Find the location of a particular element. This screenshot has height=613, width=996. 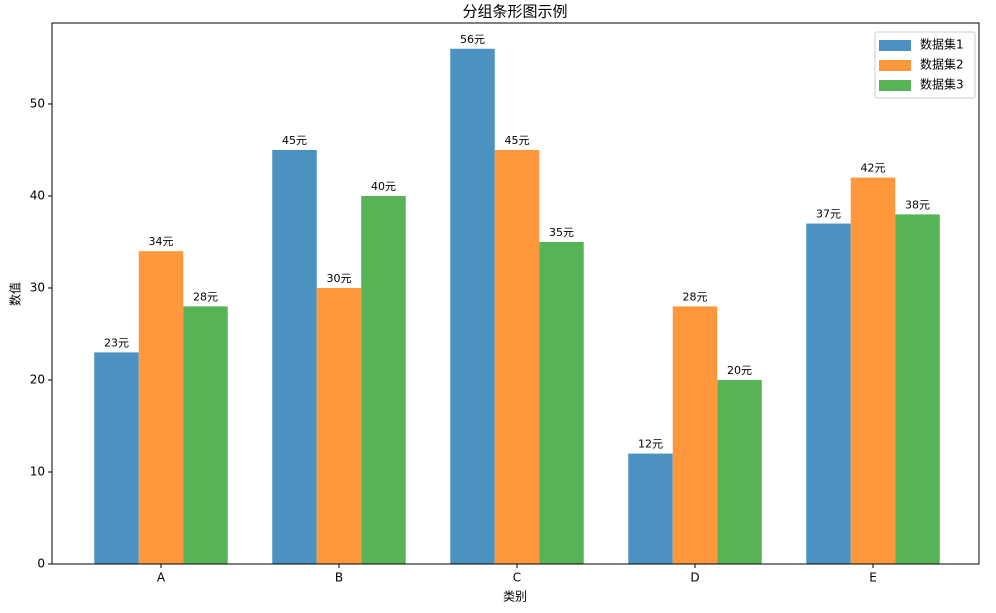

x-tick-label: B is located at coordinates (339, 578).